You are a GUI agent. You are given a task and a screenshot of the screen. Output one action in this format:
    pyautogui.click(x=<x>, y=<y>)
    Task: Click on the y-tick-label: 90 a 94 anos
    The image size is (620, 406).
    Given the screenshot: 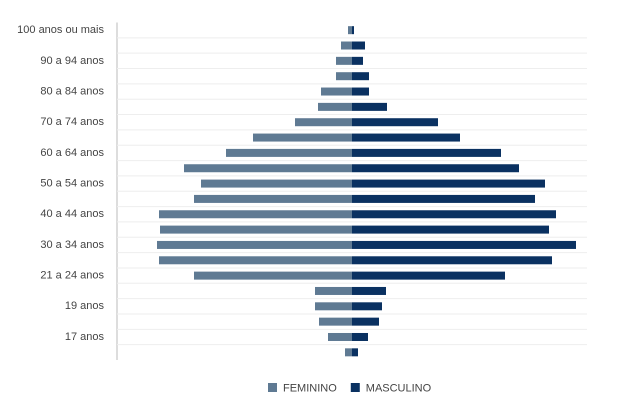 What is the action you would take?
    pyautogui.click(x=72, y=61)
    